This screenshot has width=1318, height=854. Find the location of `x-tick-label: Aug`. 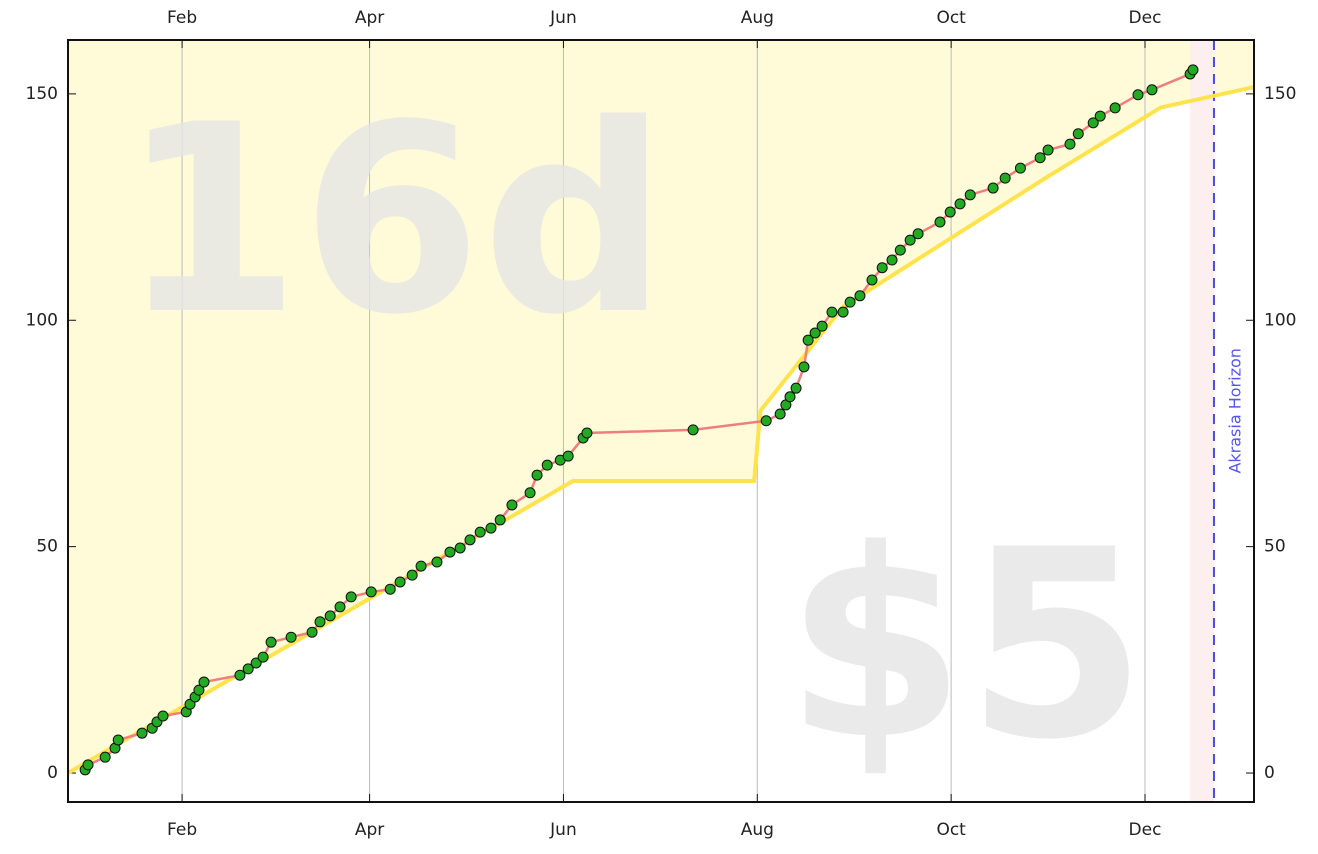

x-tick-label: Aug is located at coordinates (757, 830).